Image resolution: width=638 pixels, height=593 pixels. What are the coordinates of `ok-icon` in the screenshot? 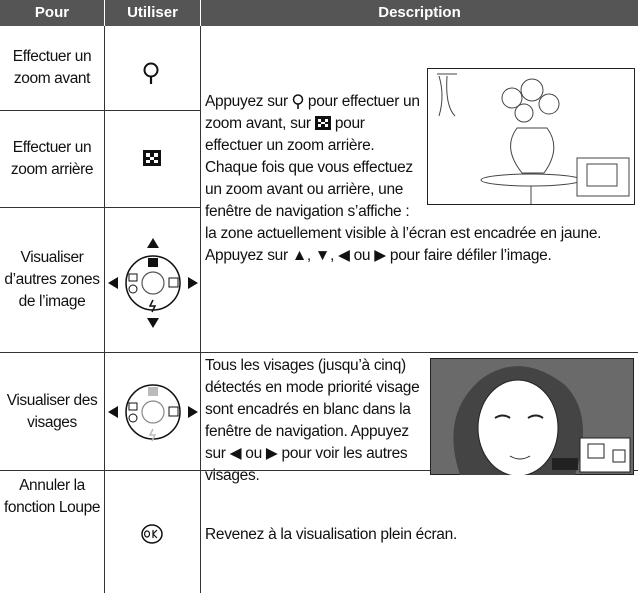 It's located at (152, 534).